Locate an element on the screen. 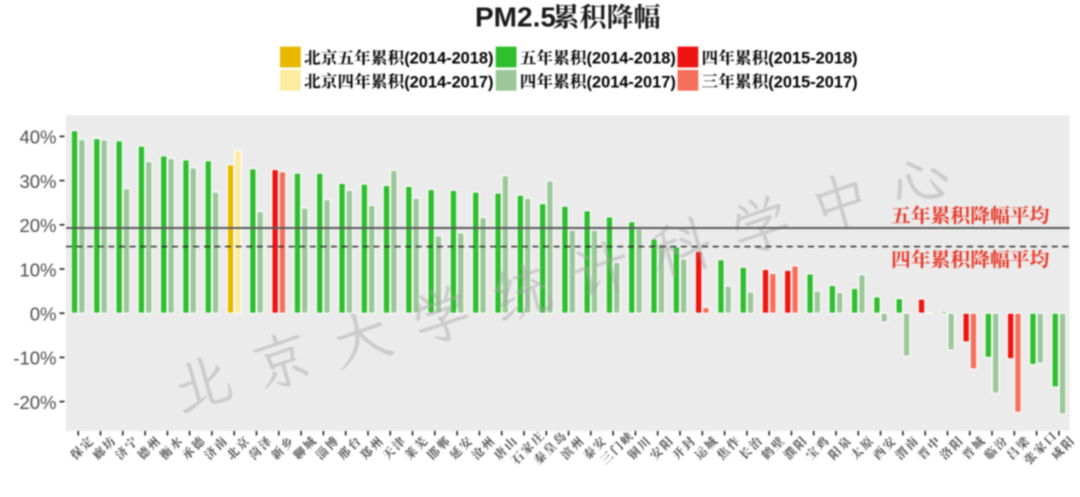 The height and width of the screenshot is (497, 1080). svg-text: 20% is located at coordinates (37, 225).